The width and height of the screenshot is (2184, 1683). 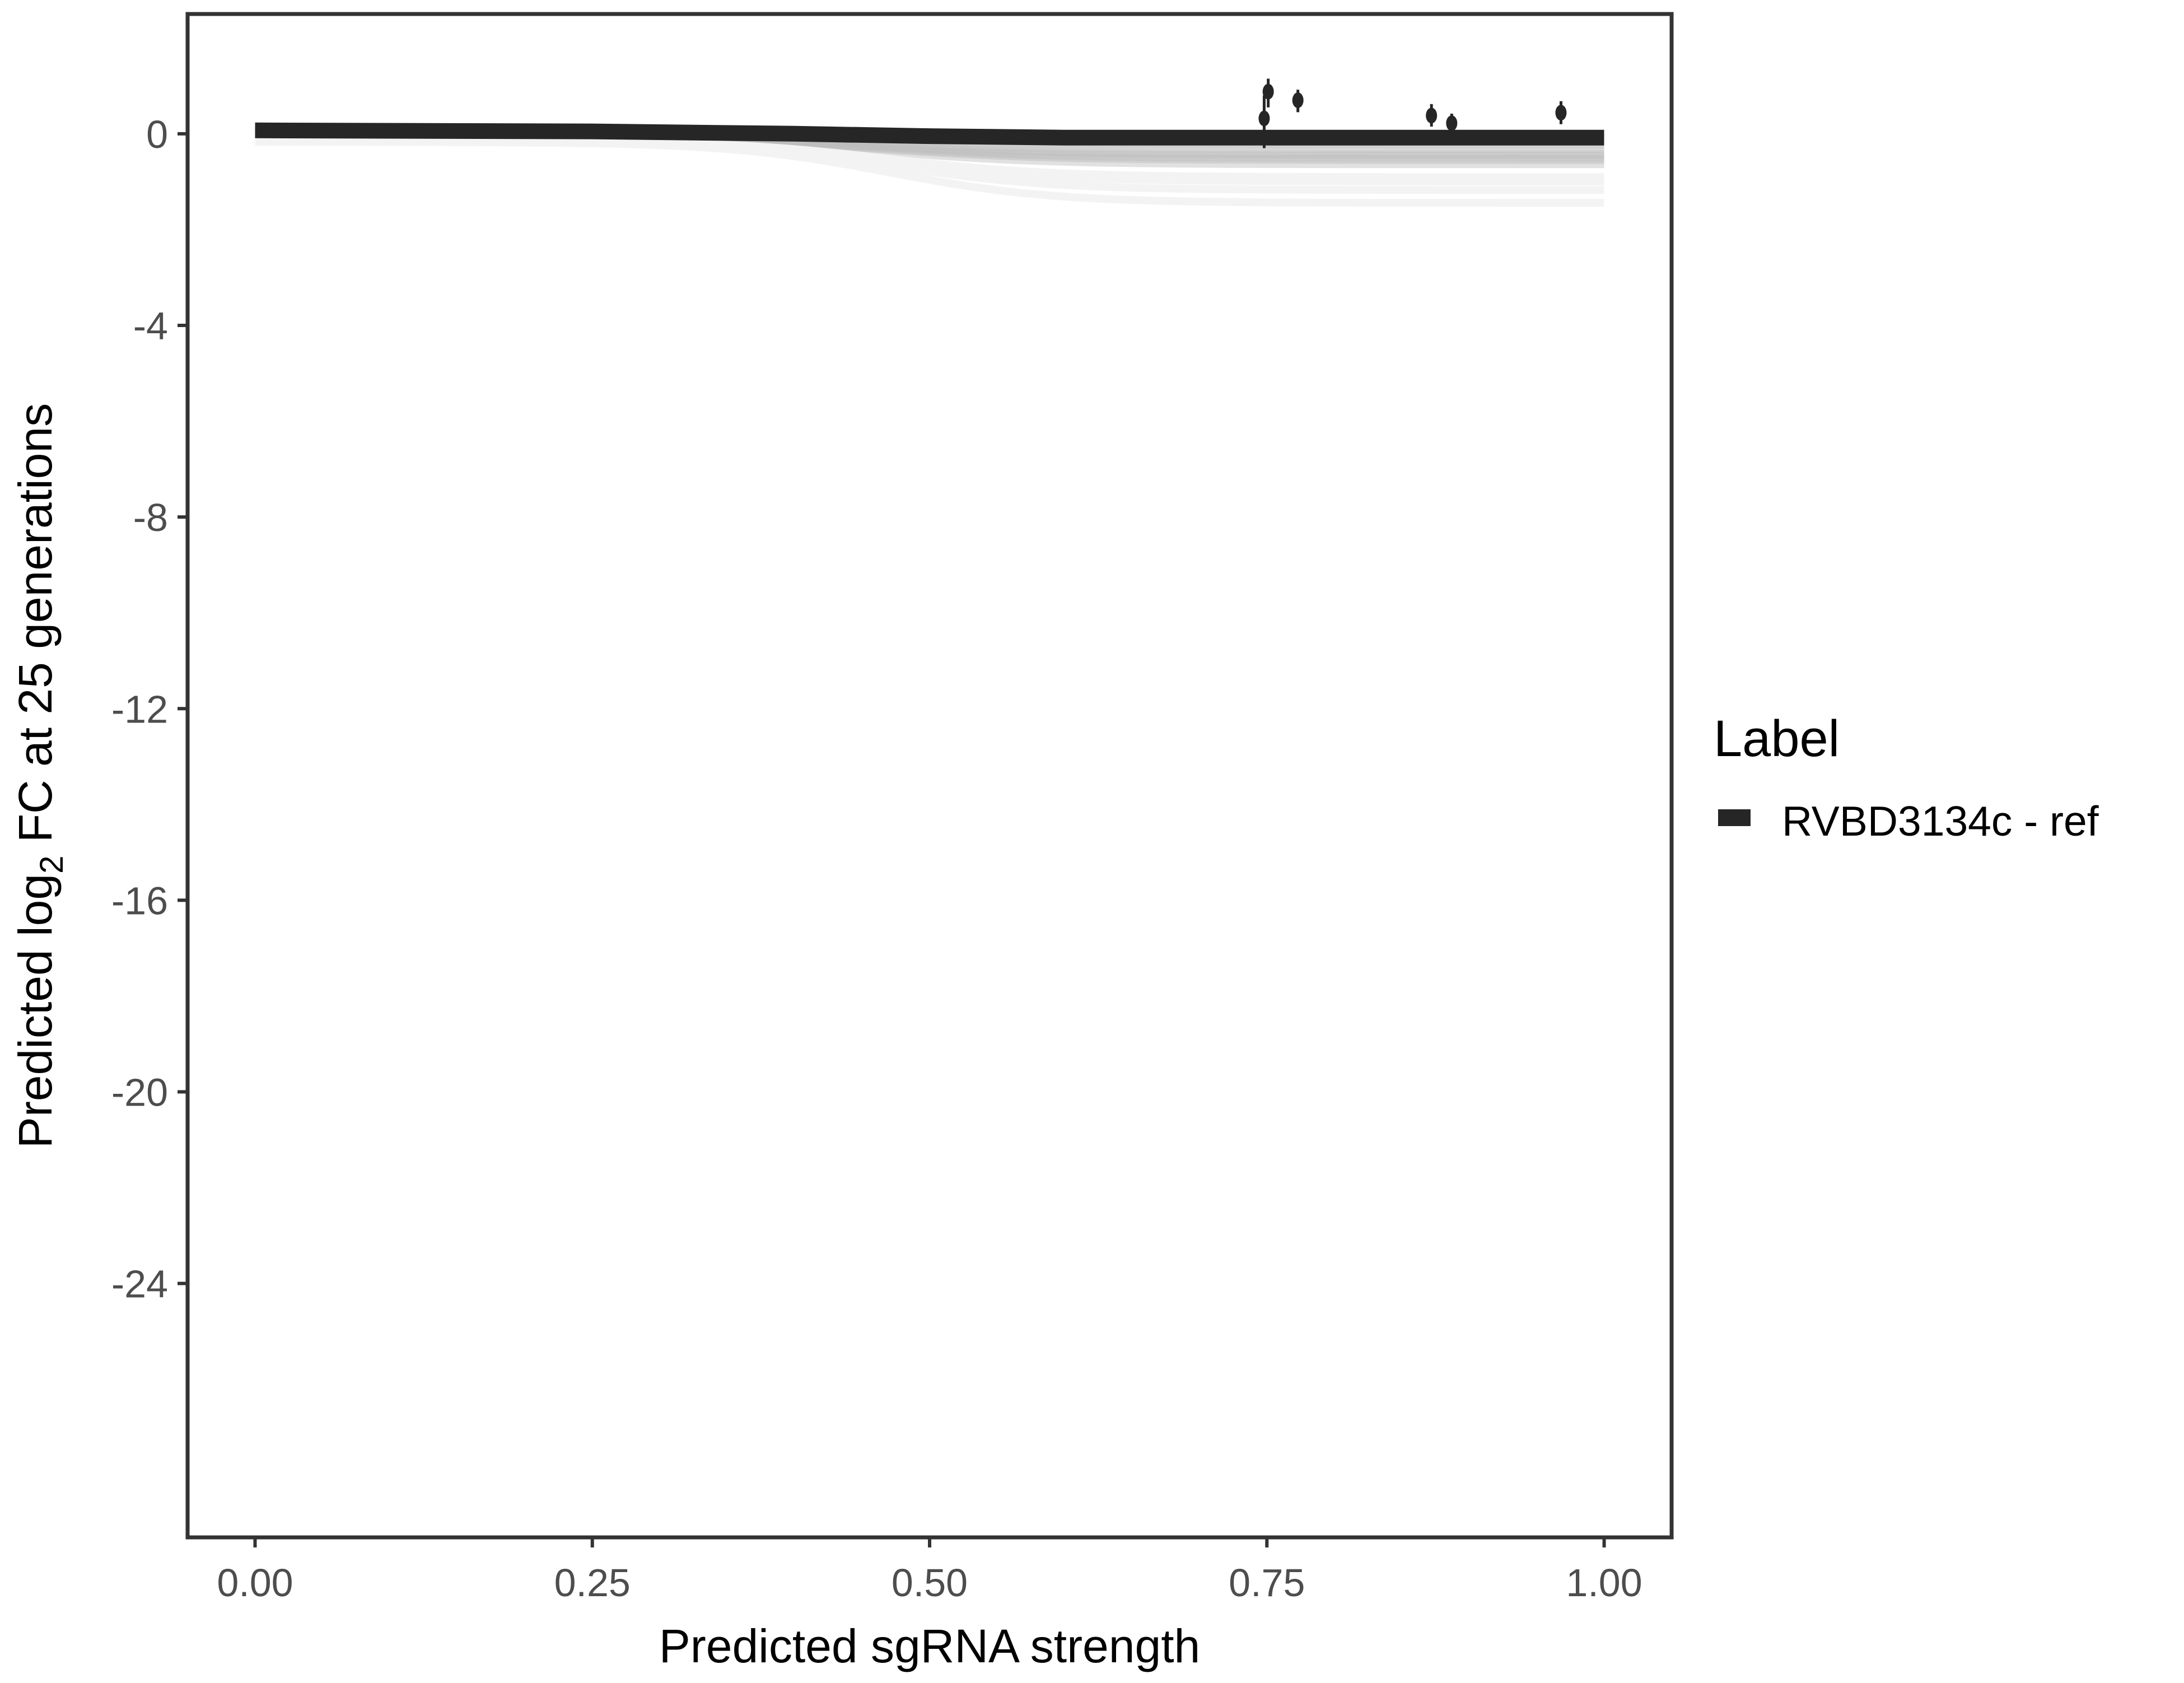 What do you see at coordinates (1267, 1583) in the screenshot?
I see `x-tick-label: 0.75` at bounding box center [1267, 1583].